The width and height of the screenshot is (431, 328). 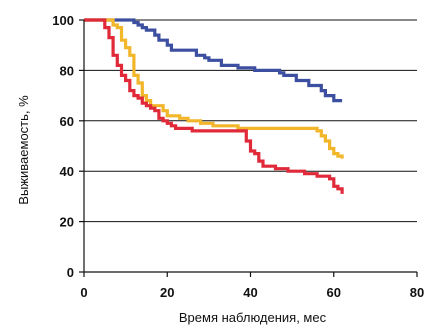 What do you see at coordinates (23, 150) in the screenshot?
I see `y-axis-title: Выживаемость, %` at bounding box center [23, 150].